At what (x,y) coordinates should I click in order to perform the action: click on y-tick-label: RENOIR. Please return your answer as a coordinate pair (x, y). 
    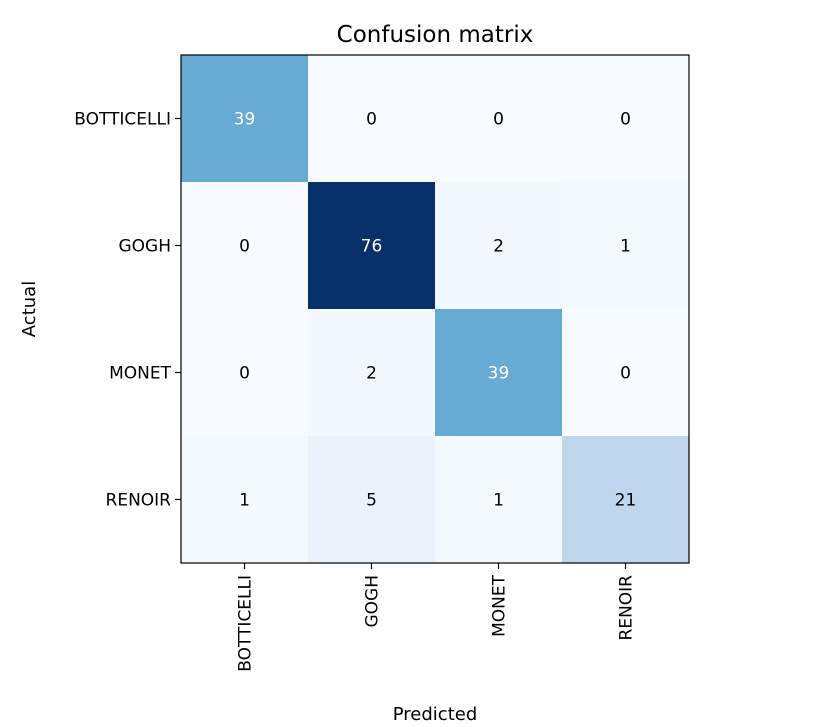
    Looking at the image, I should click on (139, 501).